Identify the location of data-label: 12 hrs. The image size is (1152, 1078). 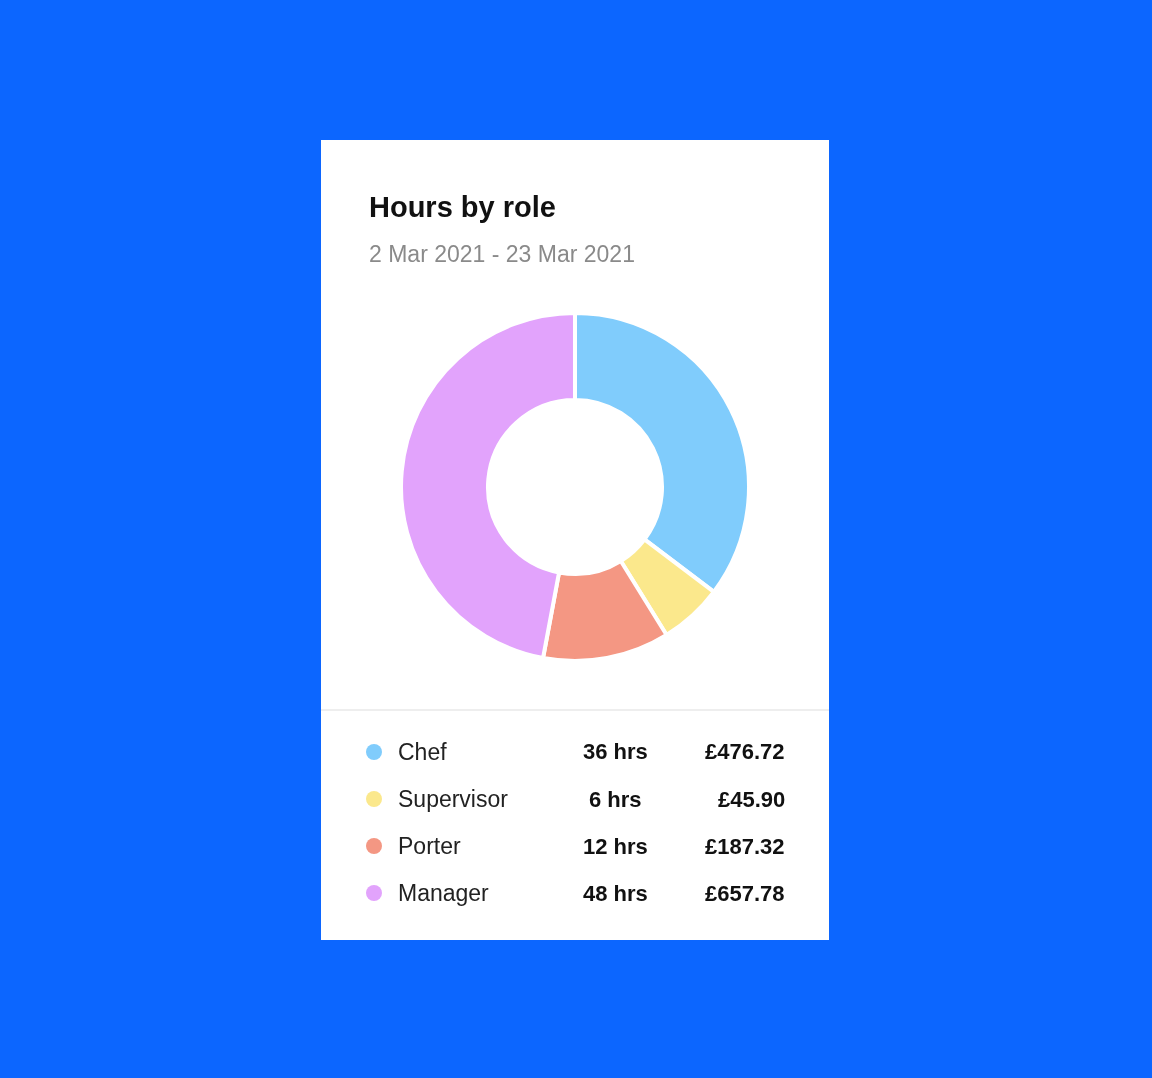
(615, 846).